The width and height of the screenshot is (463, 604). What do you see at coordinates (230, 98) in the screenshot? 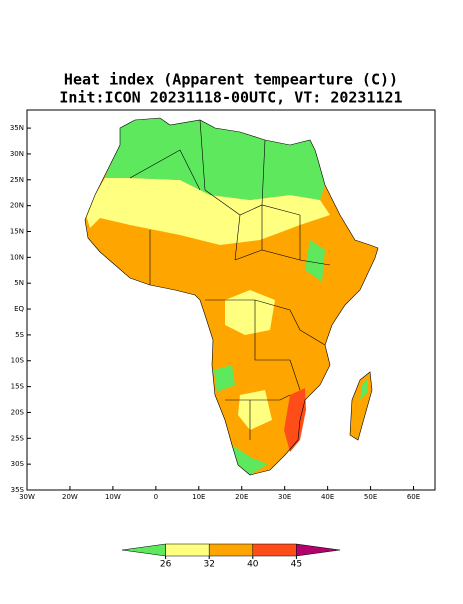
I see `chart-subtitle: Init:ICON 20231118-00UTC, VT: 20231121` at bounding box center [230, 98].